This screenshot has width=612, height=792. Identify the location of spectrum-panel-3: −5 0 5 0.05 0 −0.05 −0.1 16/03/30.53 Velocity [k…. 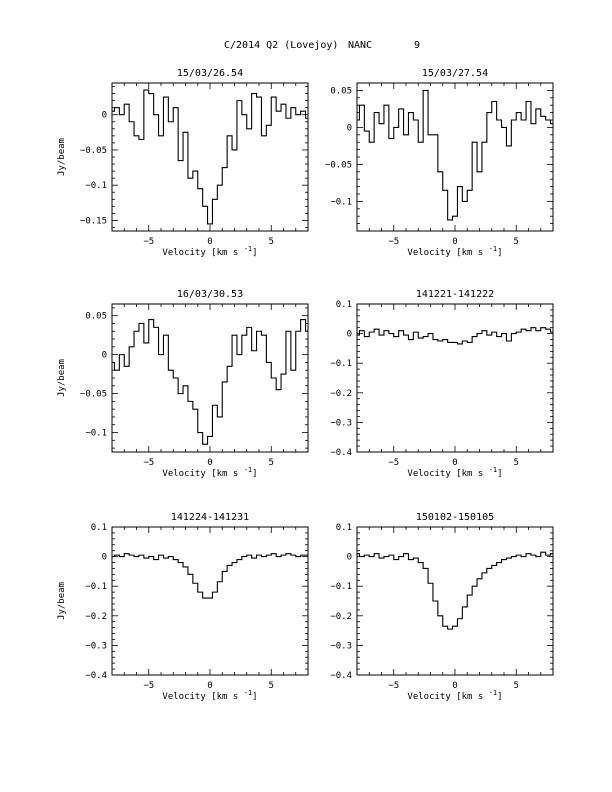
(183, 384).